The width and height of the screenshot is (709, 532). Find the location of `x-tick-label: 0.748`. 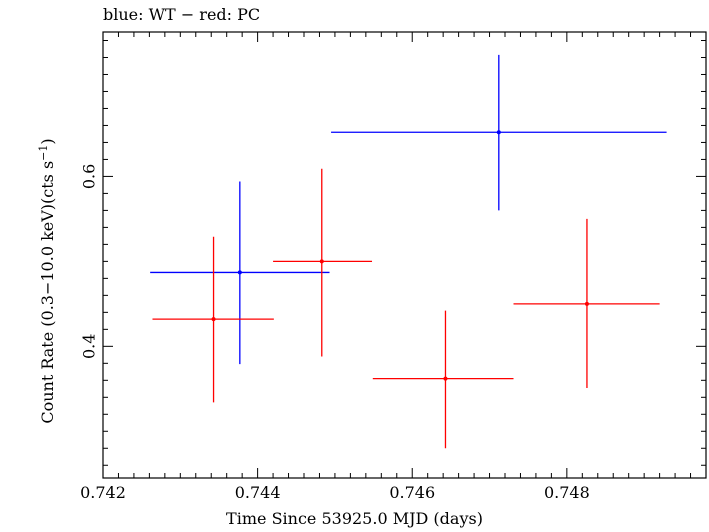

x-tick-label: 0.748 is located at coordinates (567, 492).